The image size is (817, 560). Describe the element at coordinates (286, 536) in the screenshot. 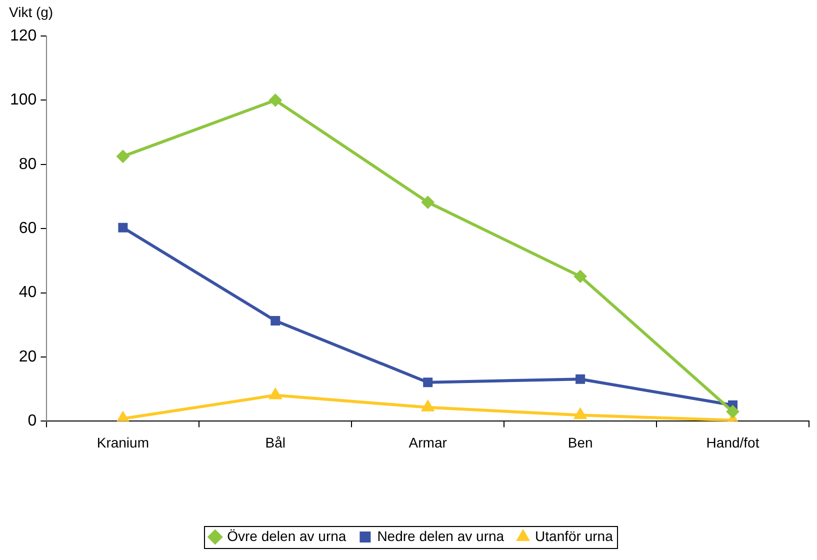

I see `legend-label: Övre delen av urna` at that location.